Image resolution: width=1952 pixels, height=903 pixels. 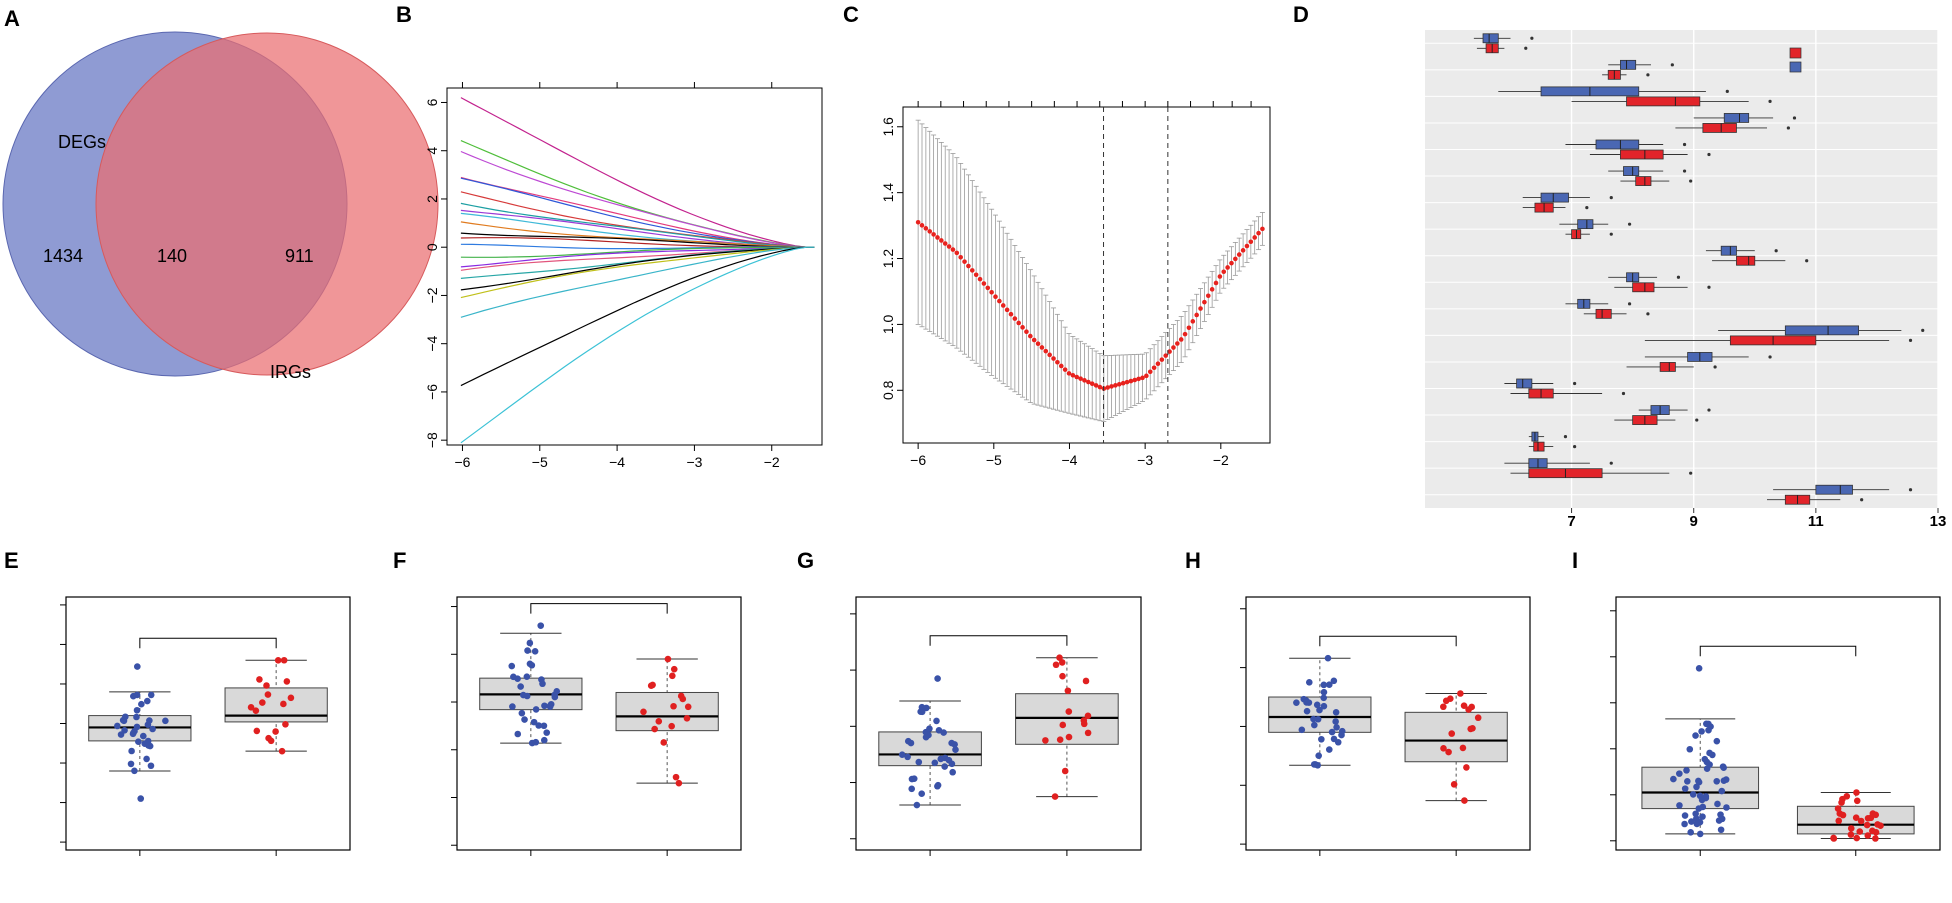 I want to click on panel-label-g: G, so click(x=805, y=560).